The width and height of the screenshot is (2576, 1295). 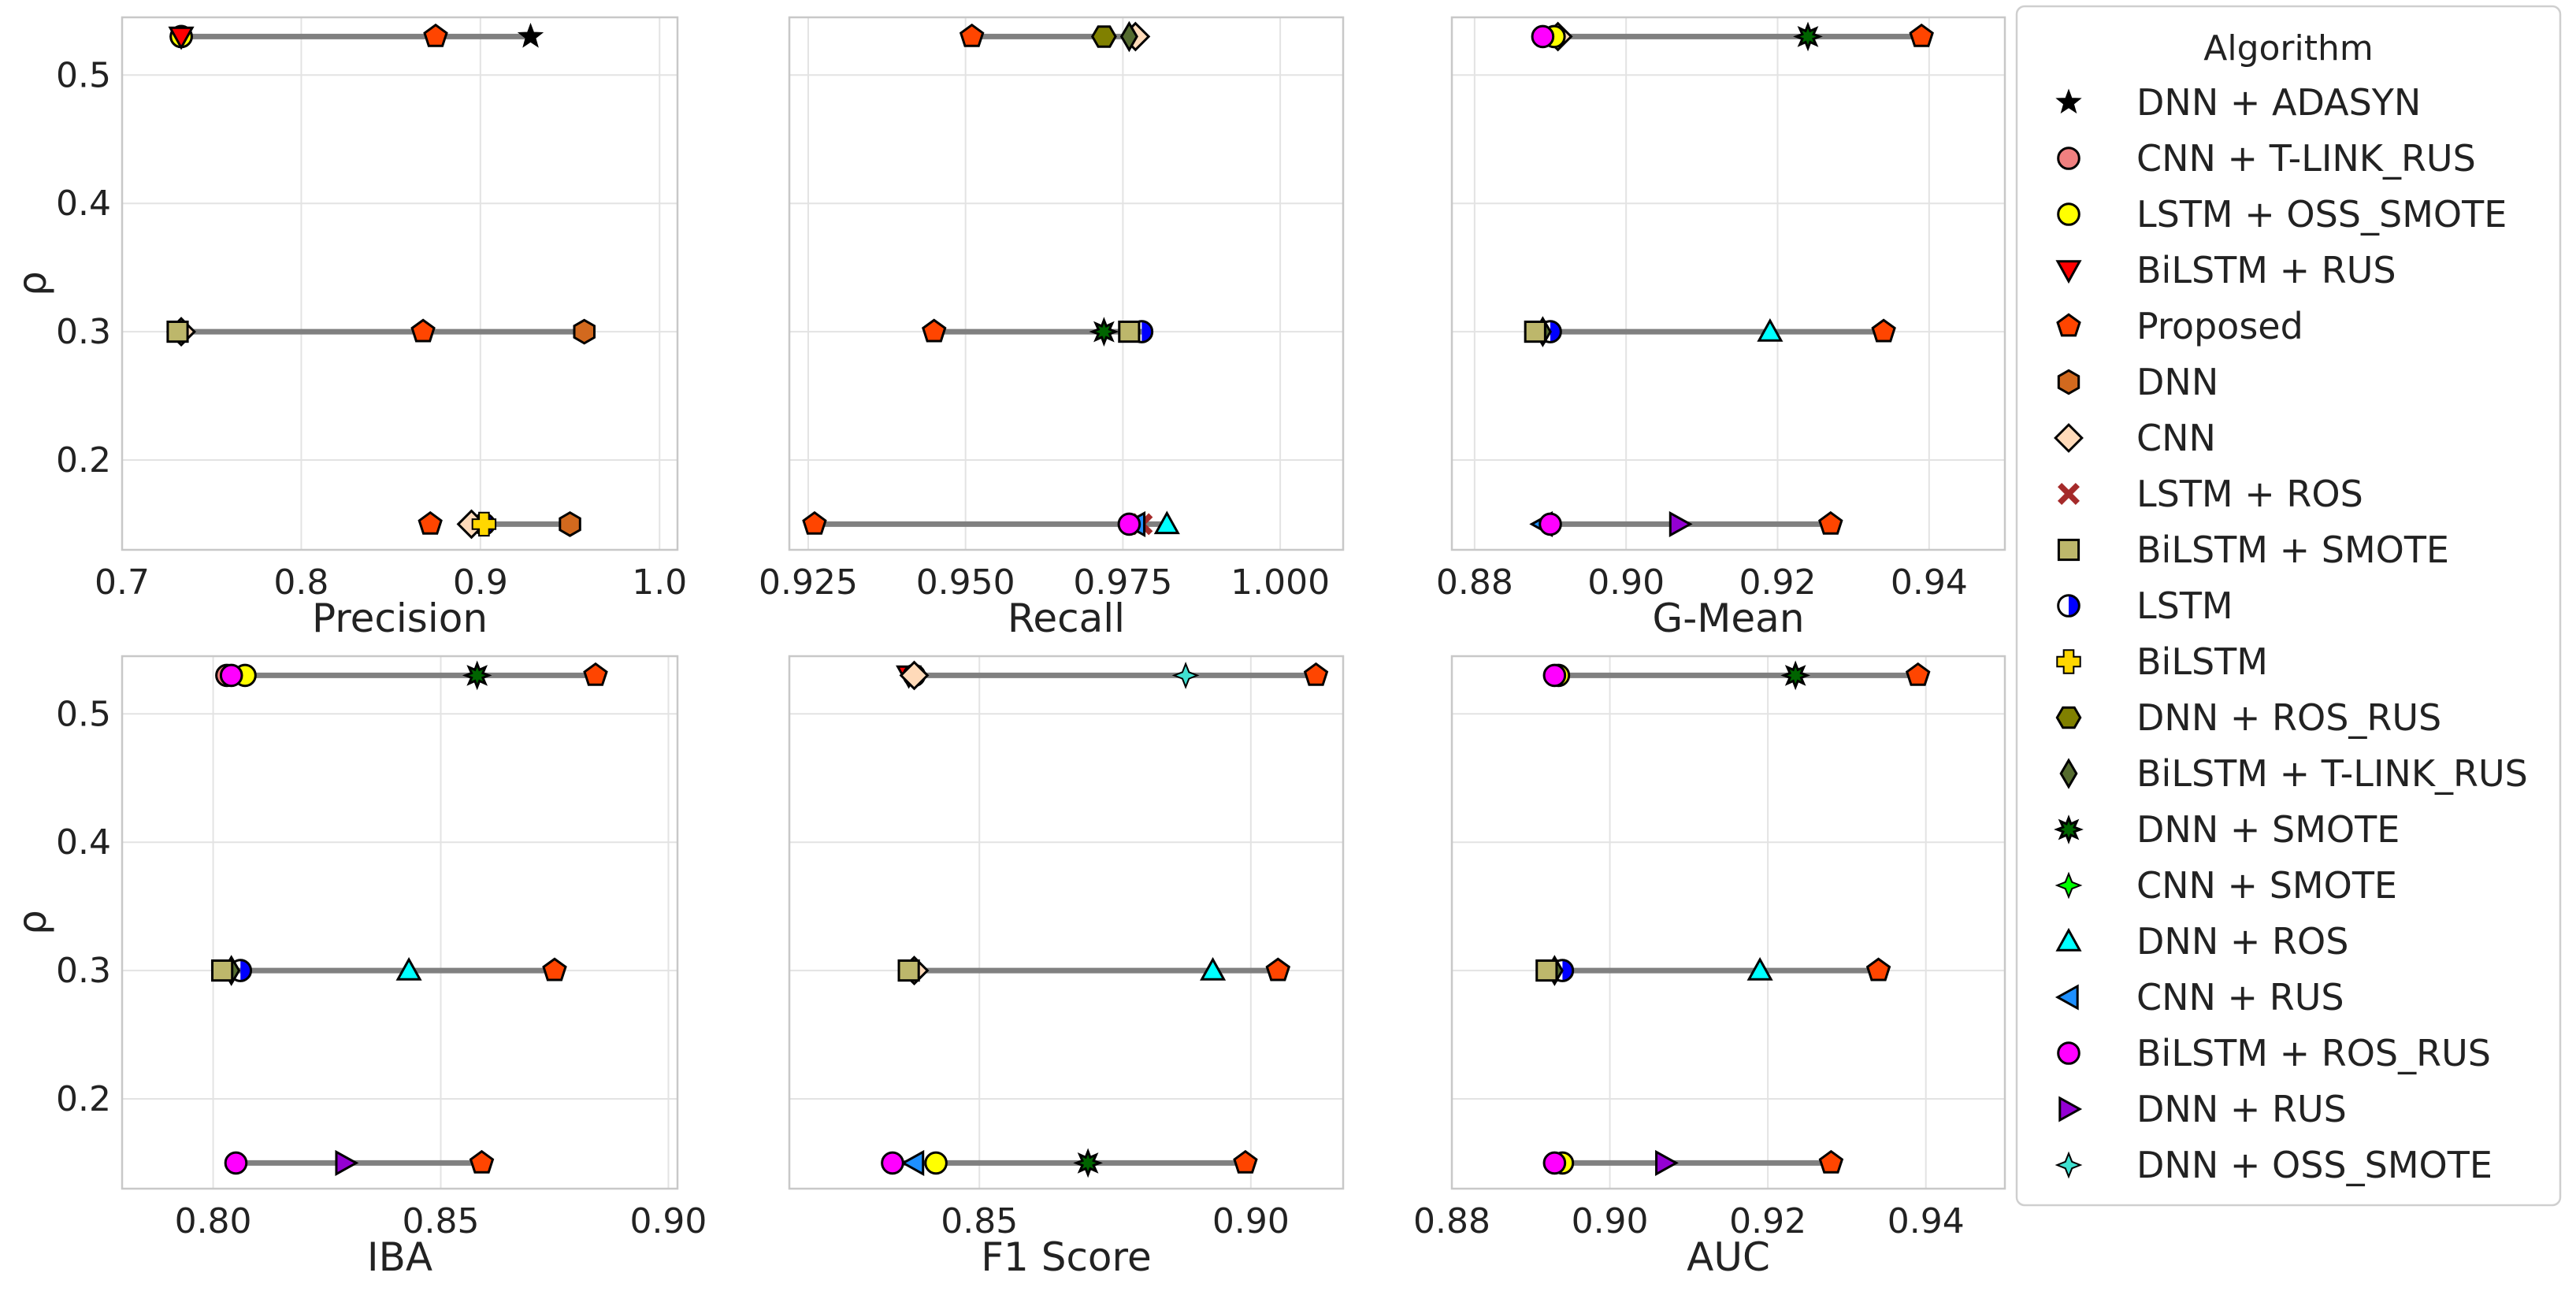 What do you see at coordinates (2292, 550) in the screenshot?
I see `legend-item-bilstm-smote-label: BiLSTM + SMOTE` at bounding box center [2292, 550].